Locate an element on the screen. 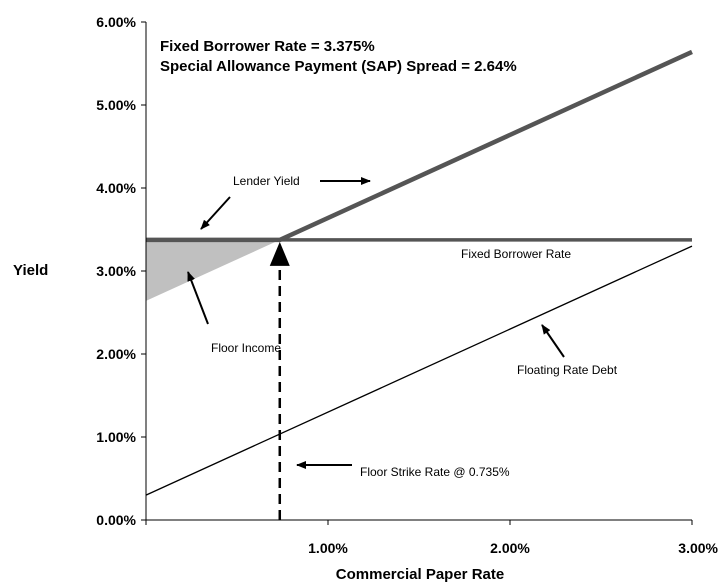  y-tick-label: 5.00% is located at coordinates (116, 105).